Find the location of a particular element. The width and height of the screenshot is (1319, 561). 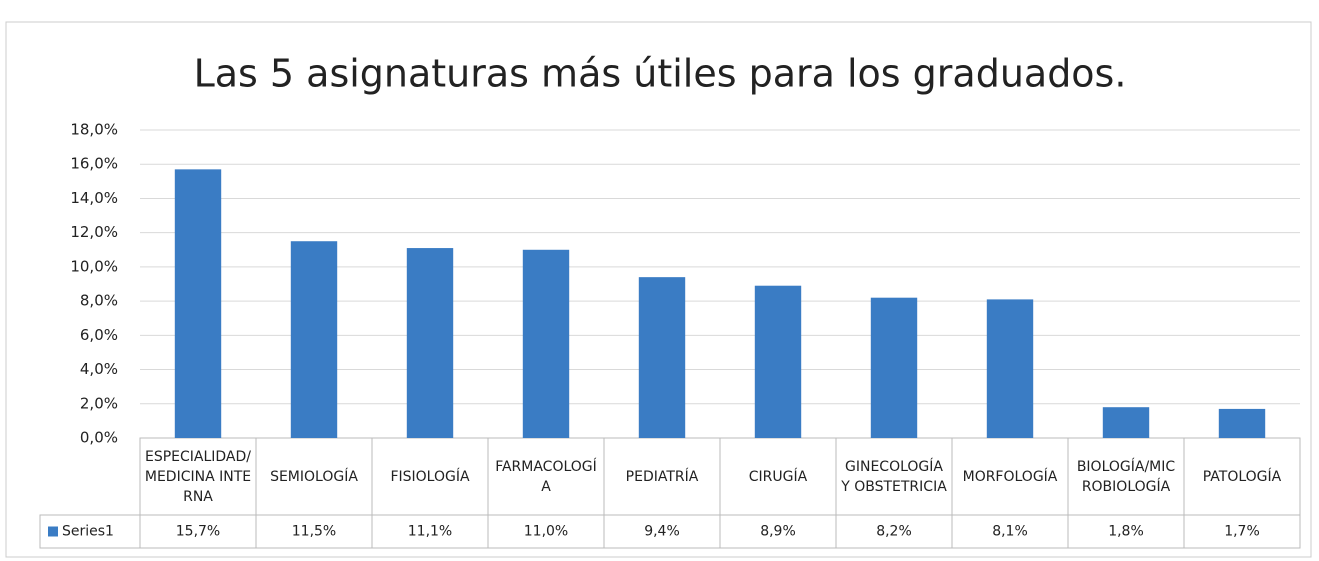

x-category-cell: FARMACOLOGÍA is located at coordinates (546, 476).